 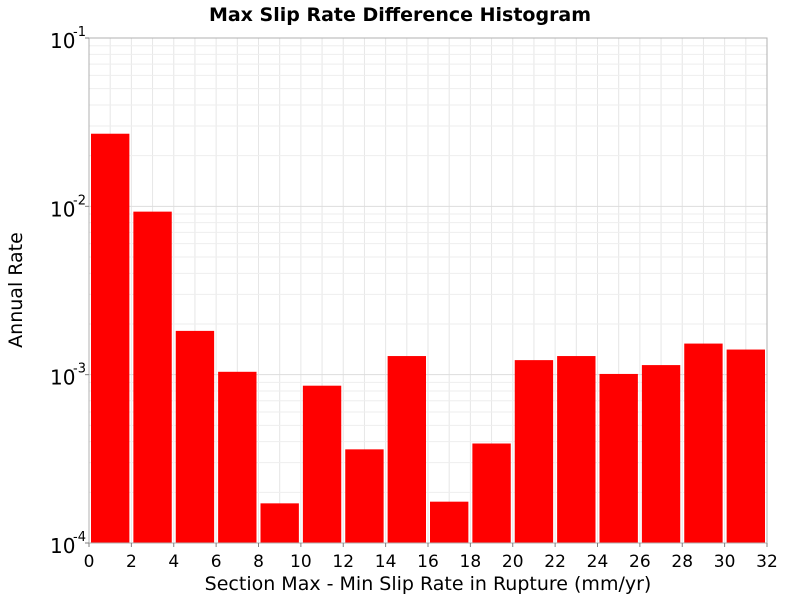 I want to click on x-tick-label: 30, so click(x=725, y=562).